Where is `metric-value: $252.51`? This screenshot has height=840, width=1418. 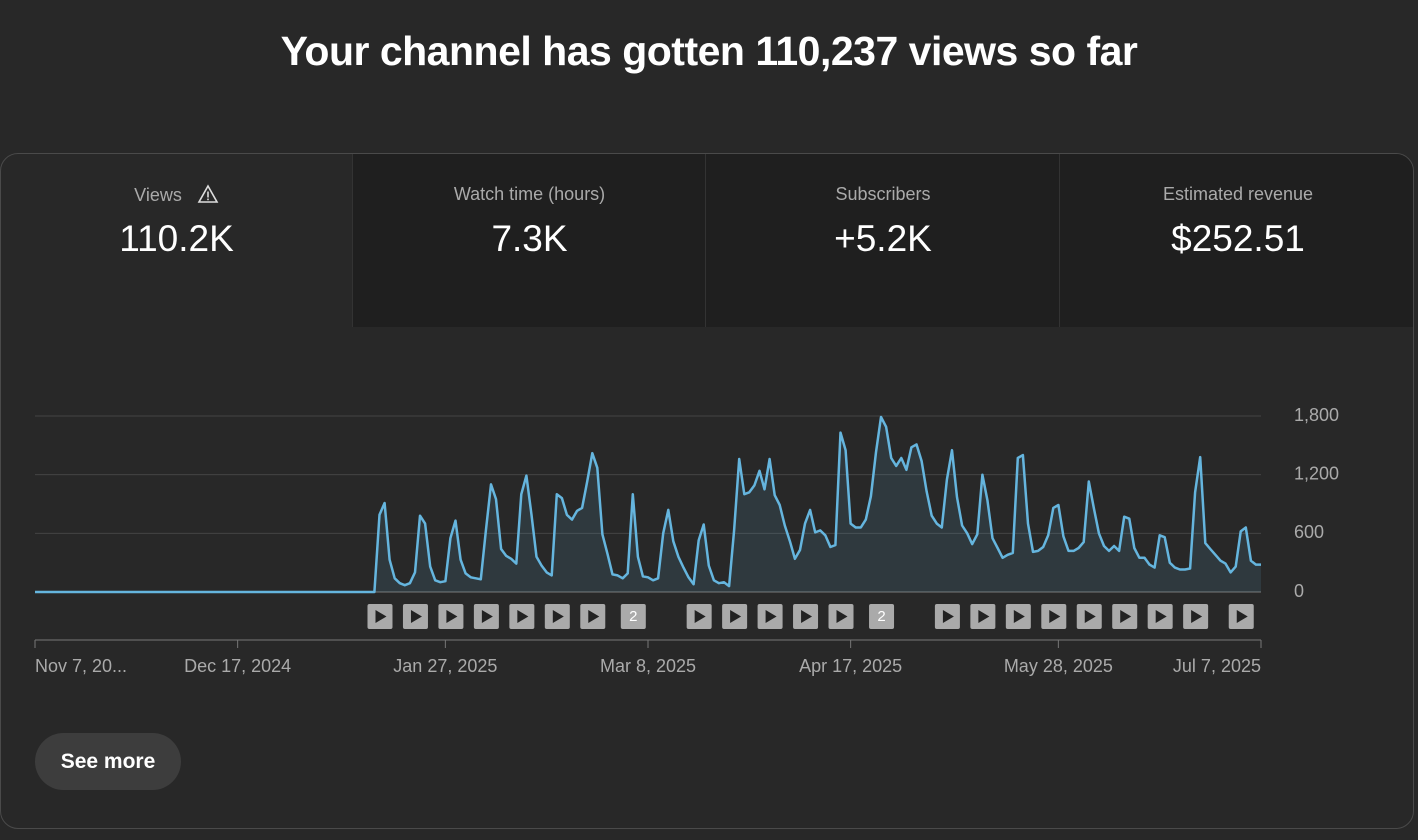
metric-value: $252.51 is located at coordinates (1238, 238).